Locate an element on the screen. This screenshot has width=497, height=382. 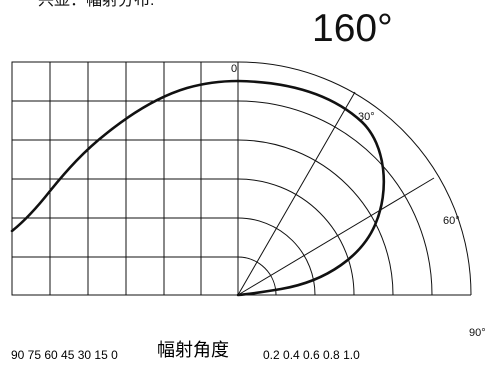
top-partial-title: 兴显：幅射分布: is located at coordinates (96, 4).